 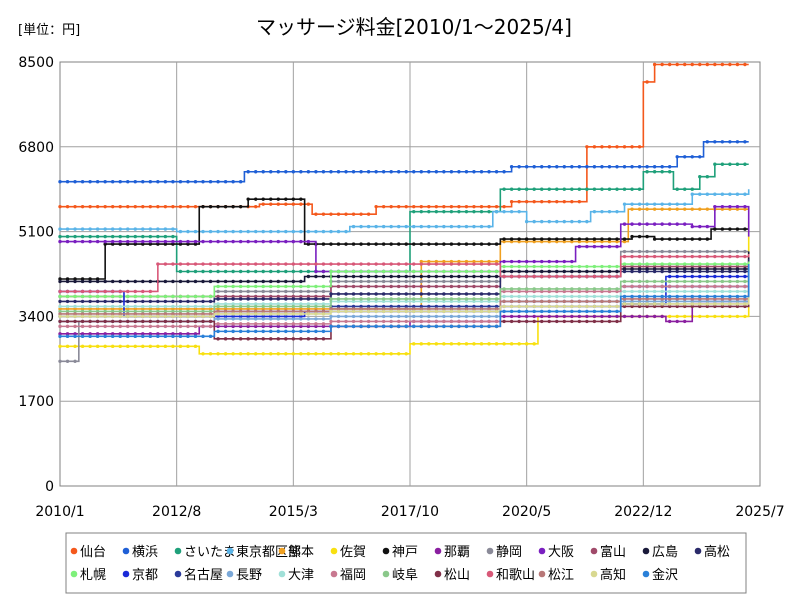 I want to click on legend-marker, so click(x=646, y=551).